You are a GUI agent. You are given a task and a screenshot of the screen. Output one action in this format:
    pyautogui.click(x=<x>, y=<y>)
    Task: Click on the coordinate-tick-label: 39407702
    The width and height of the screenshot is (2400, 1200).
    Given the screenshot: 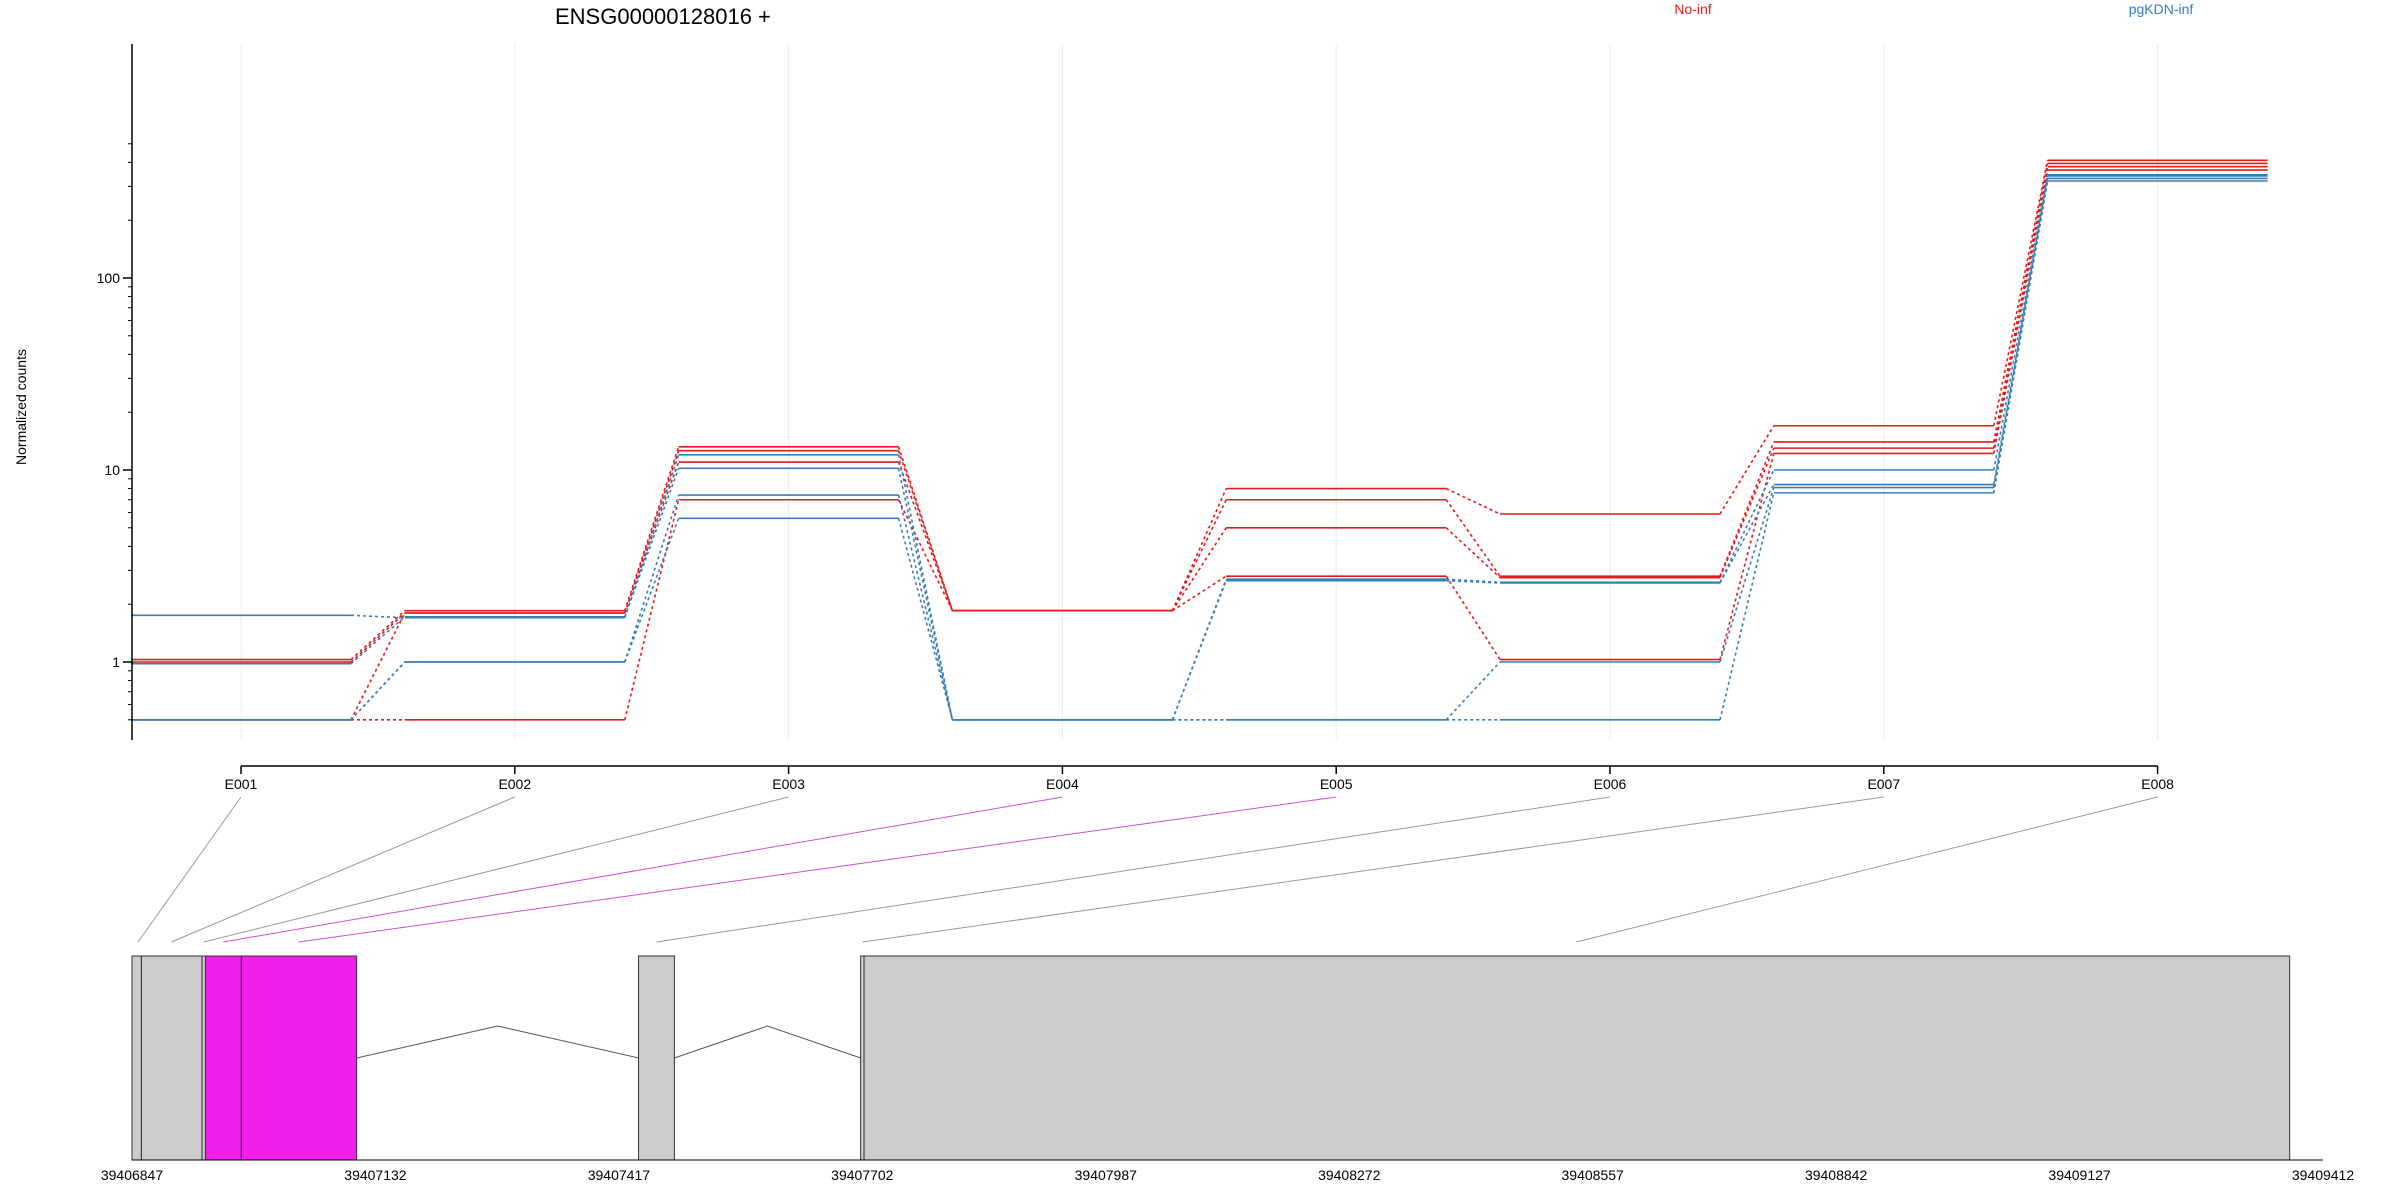 What is the action you would take?
    pyautogui.click(x=862, y=1175)
    